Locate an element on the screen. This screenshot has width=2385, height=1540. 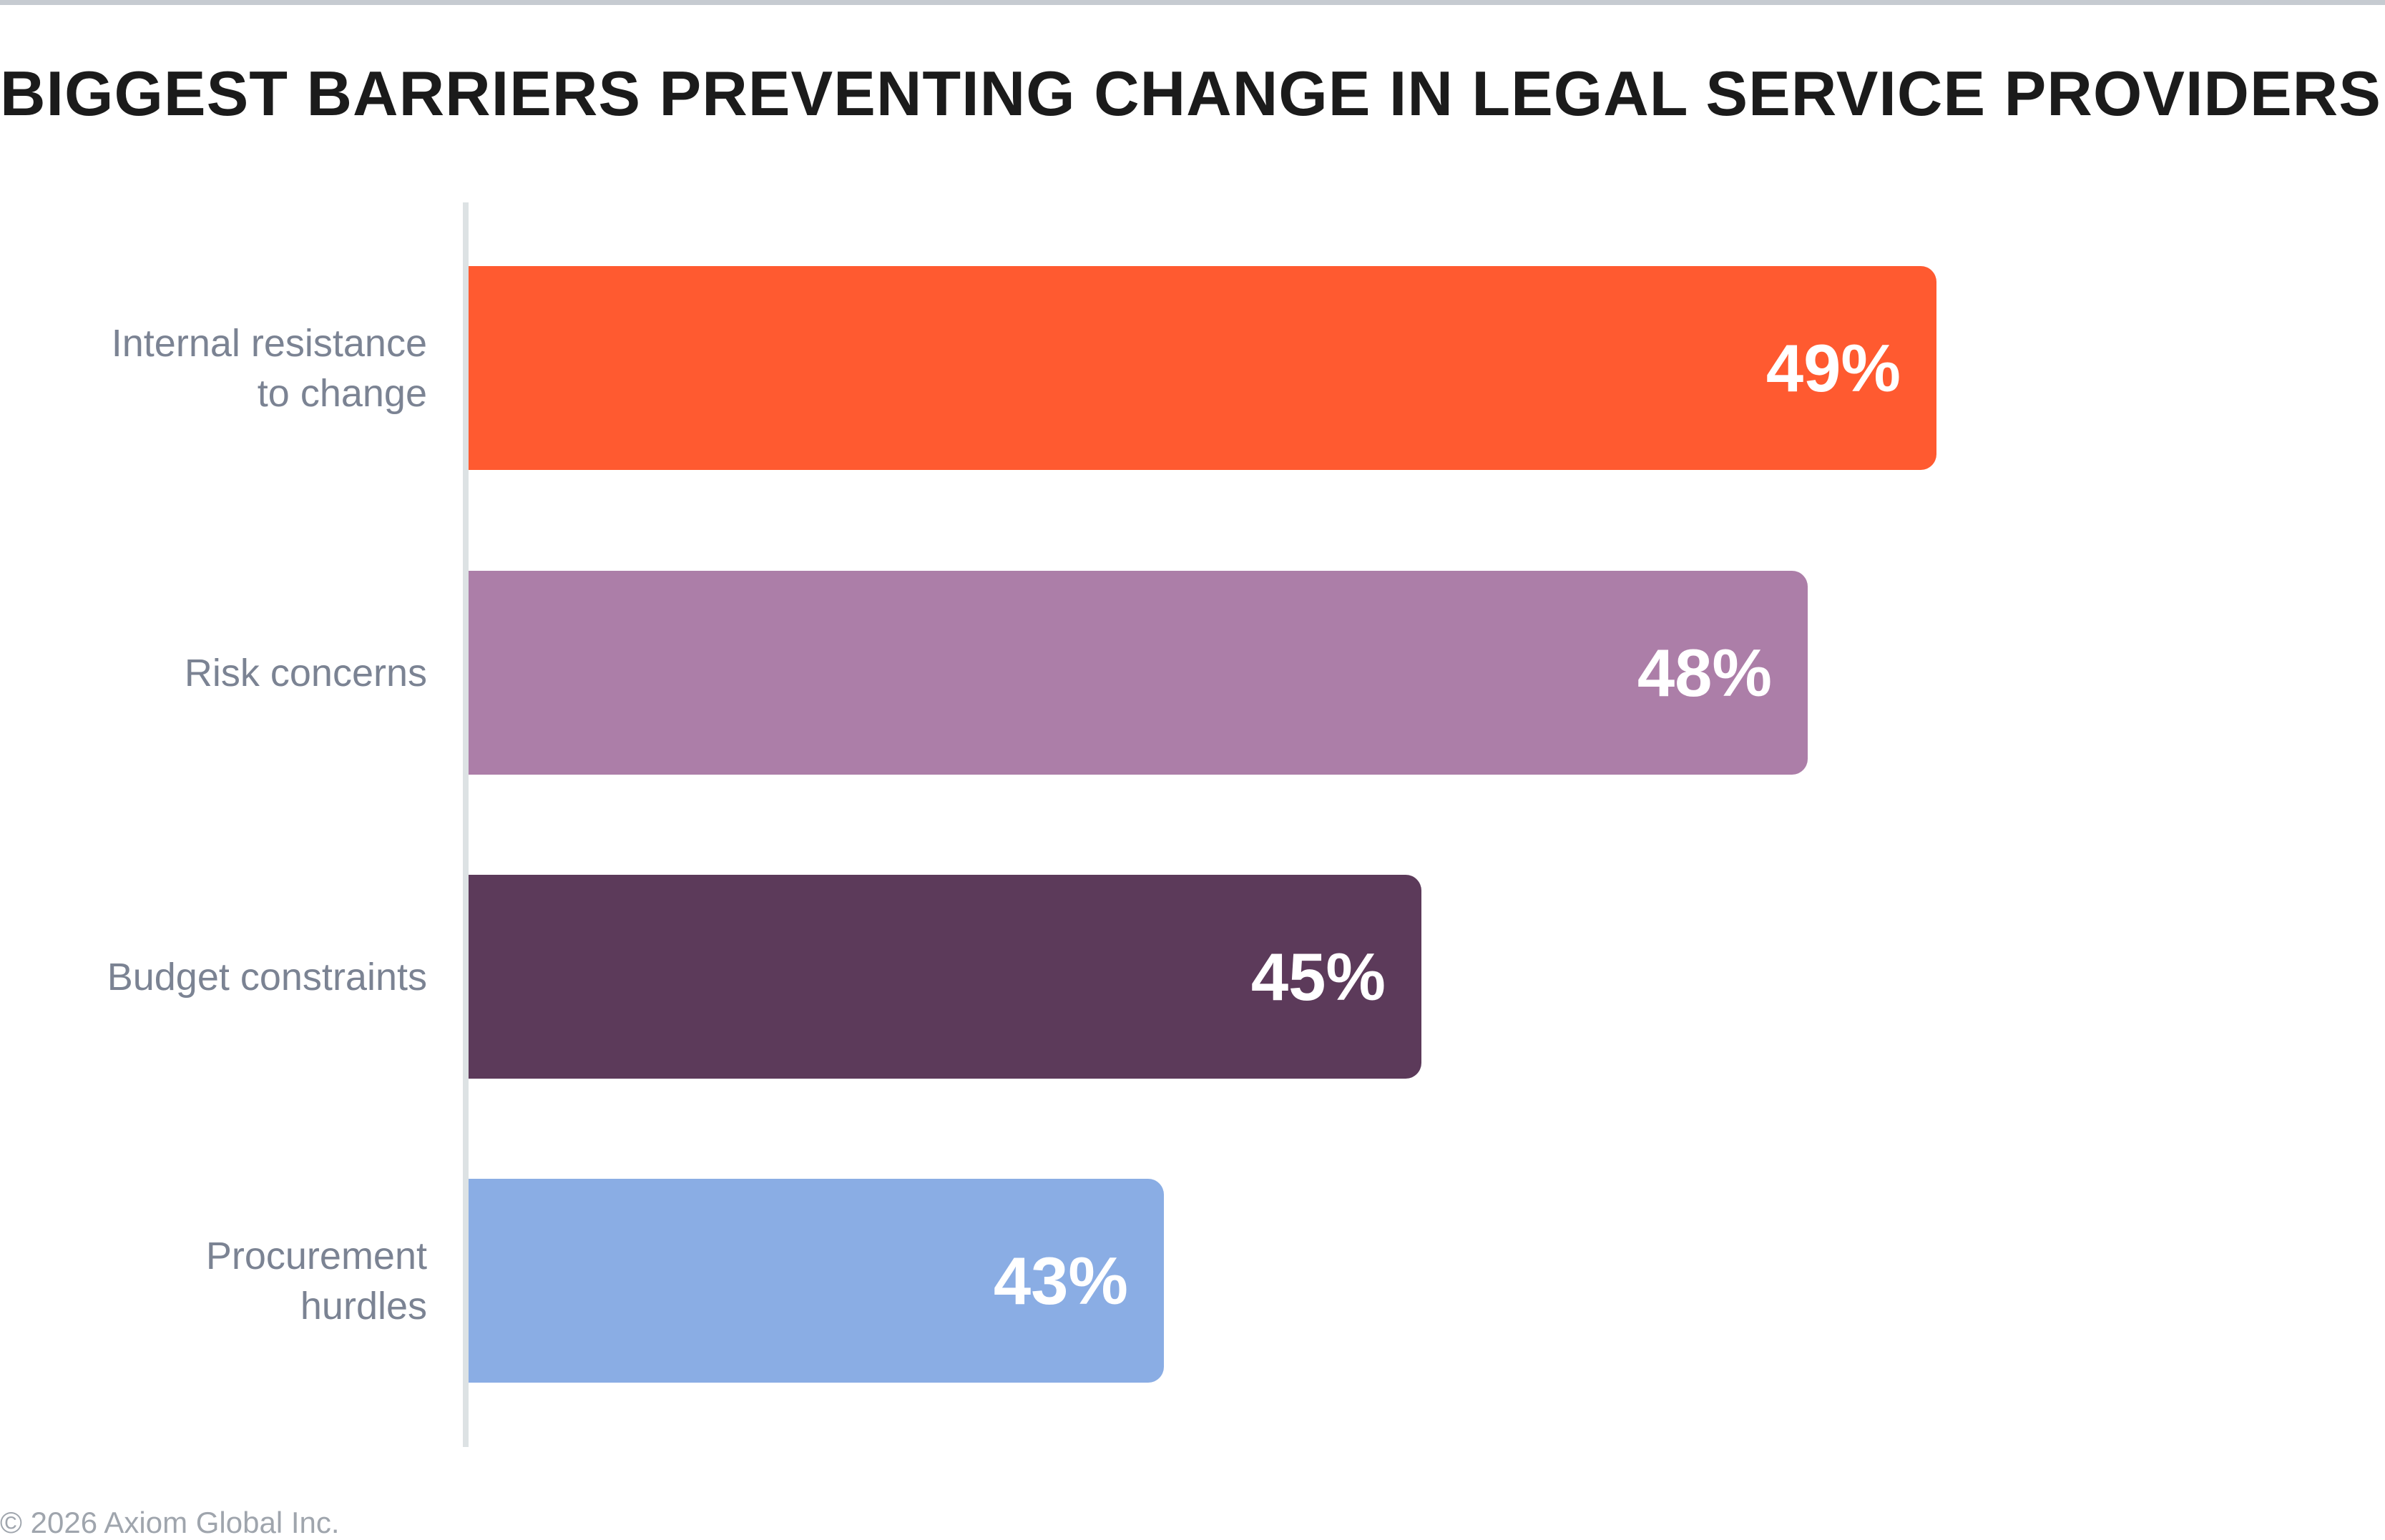
top-divider is located at coordinates (1192, 2).